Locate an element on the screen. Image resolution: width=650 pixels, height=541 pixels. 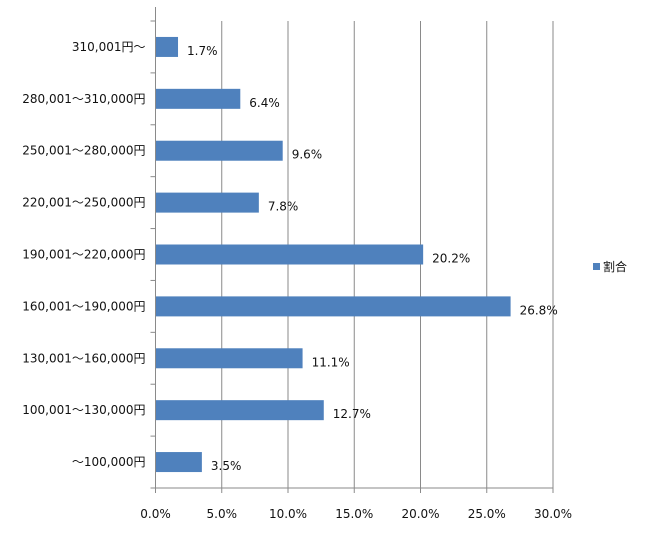
x-tick-label: 0.0% is located at coordinates (155, 514).